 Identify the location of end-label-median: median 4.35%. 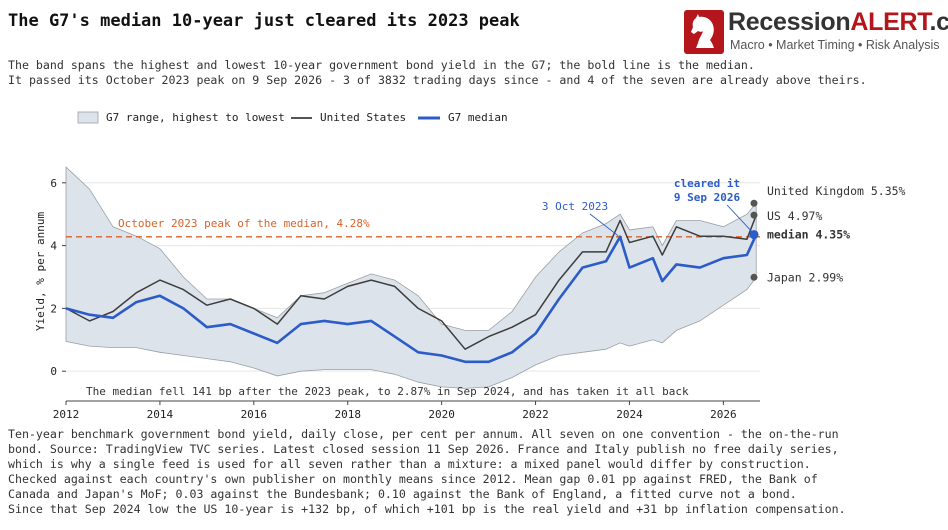
(808, 235).